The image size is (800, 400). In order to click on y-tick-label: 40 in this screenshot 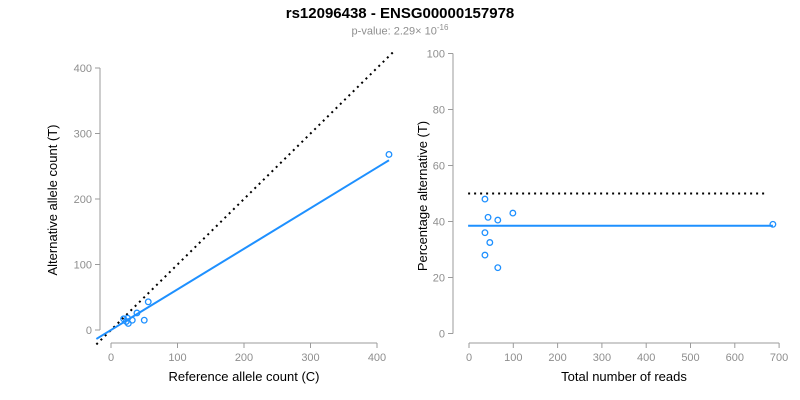, I will do `click(439, 223)`.